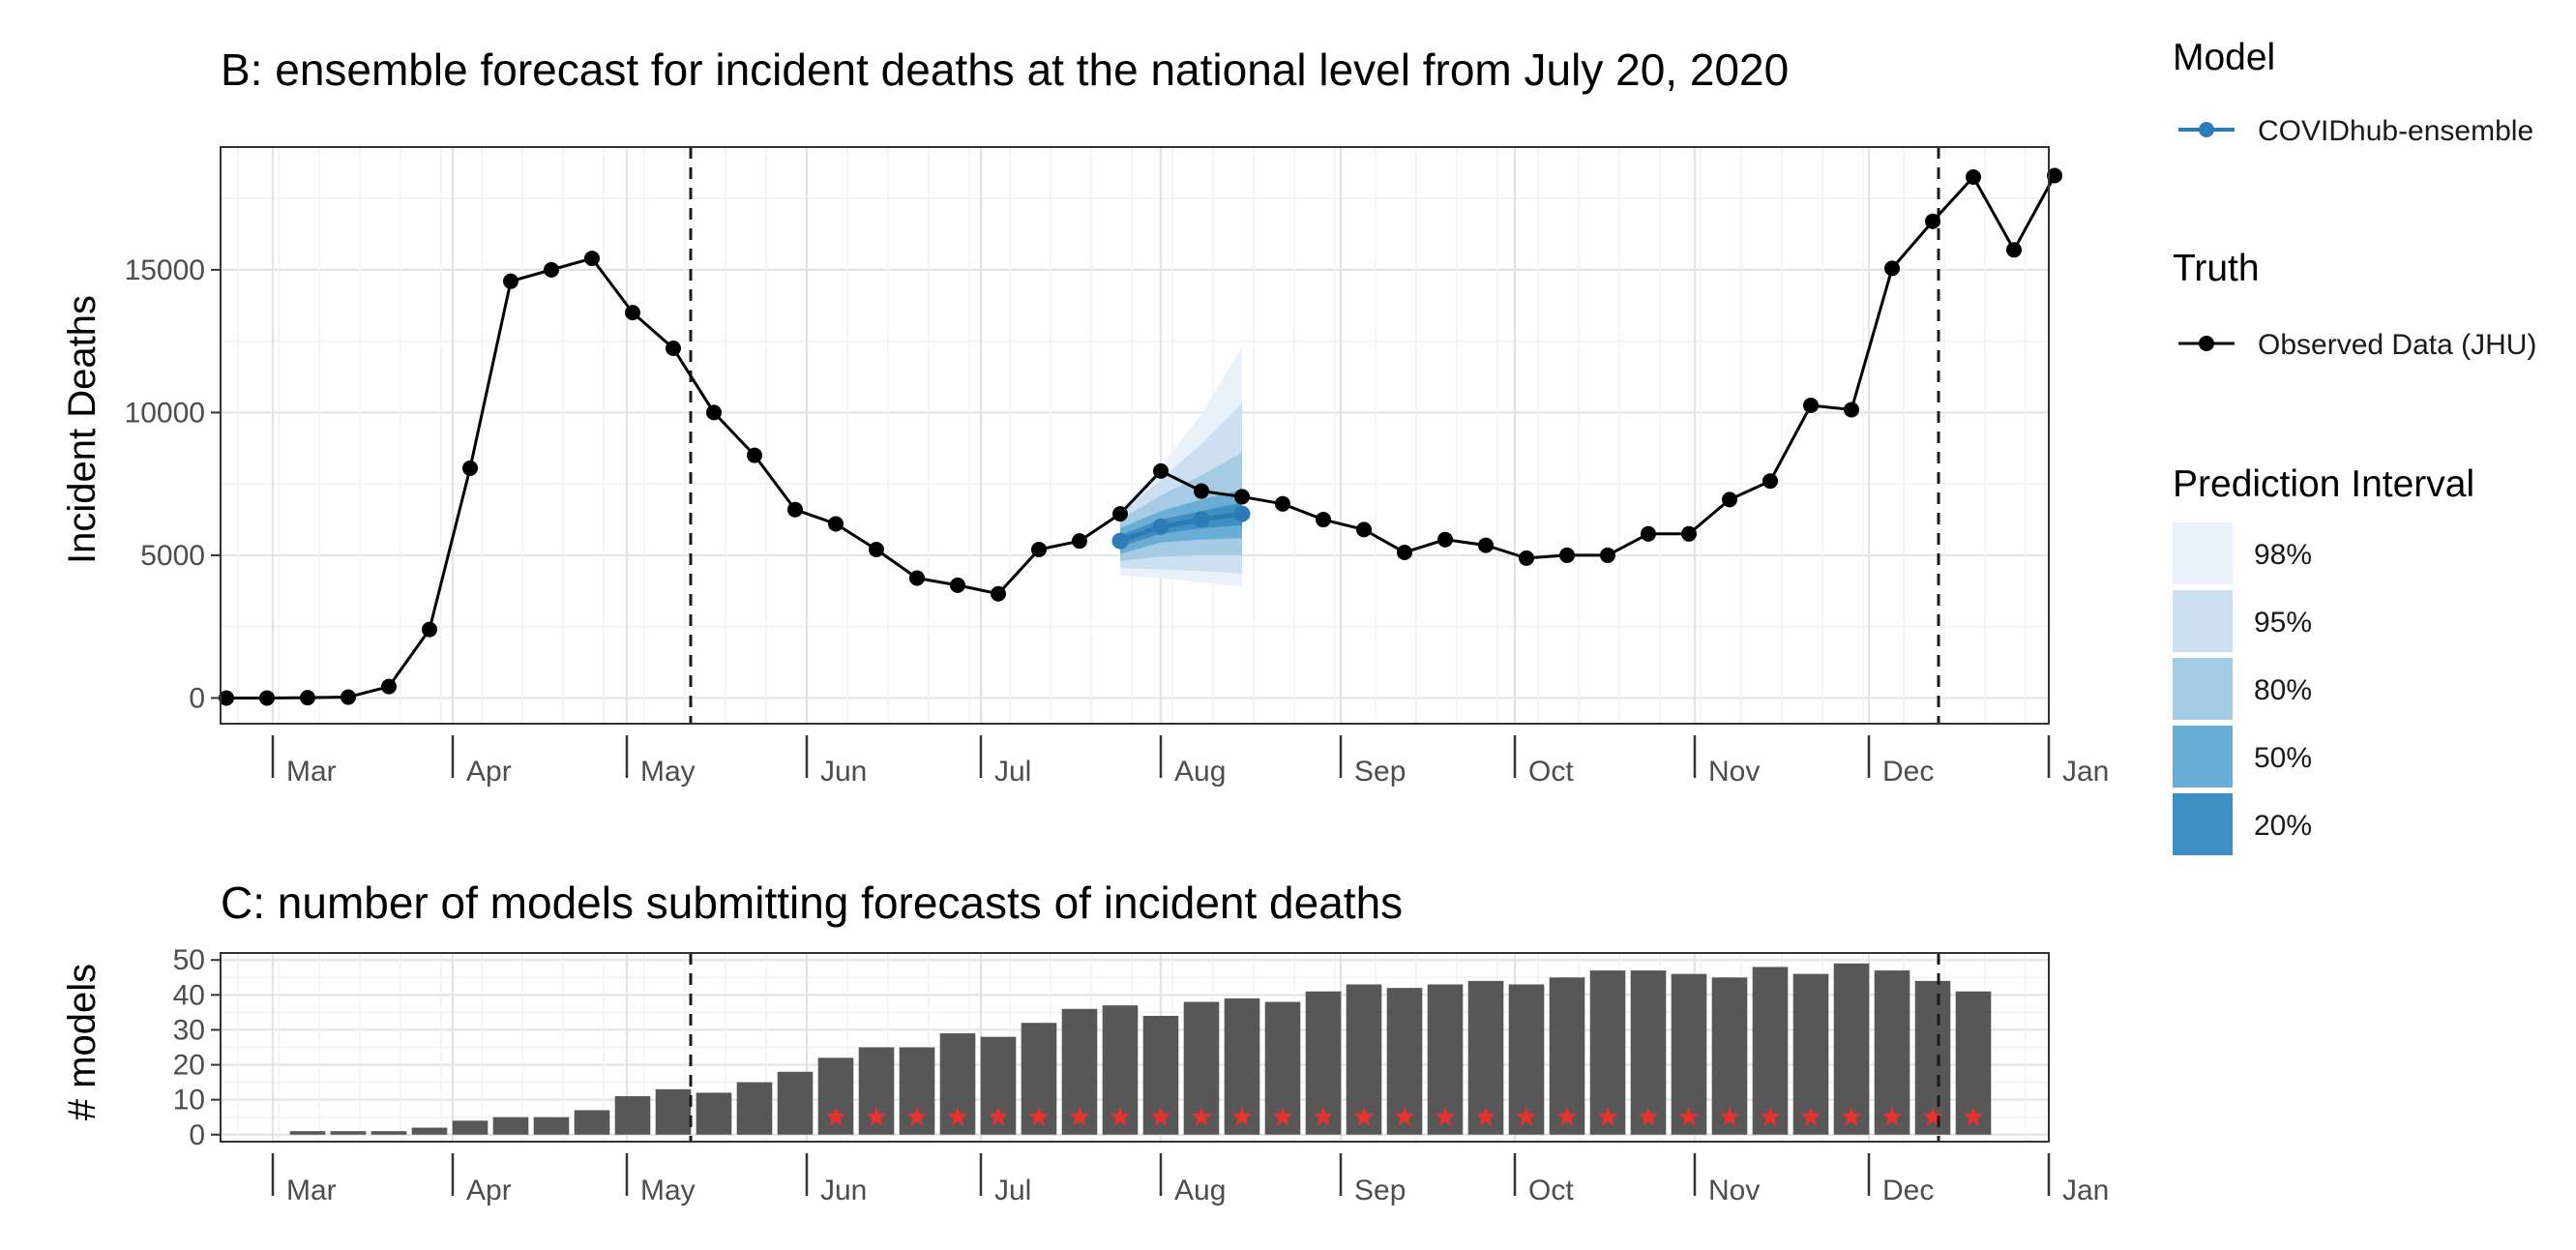  Describe the element at coordinates (165, 270) in the screenshot. I see `y-tick-label: 15000` at that location.